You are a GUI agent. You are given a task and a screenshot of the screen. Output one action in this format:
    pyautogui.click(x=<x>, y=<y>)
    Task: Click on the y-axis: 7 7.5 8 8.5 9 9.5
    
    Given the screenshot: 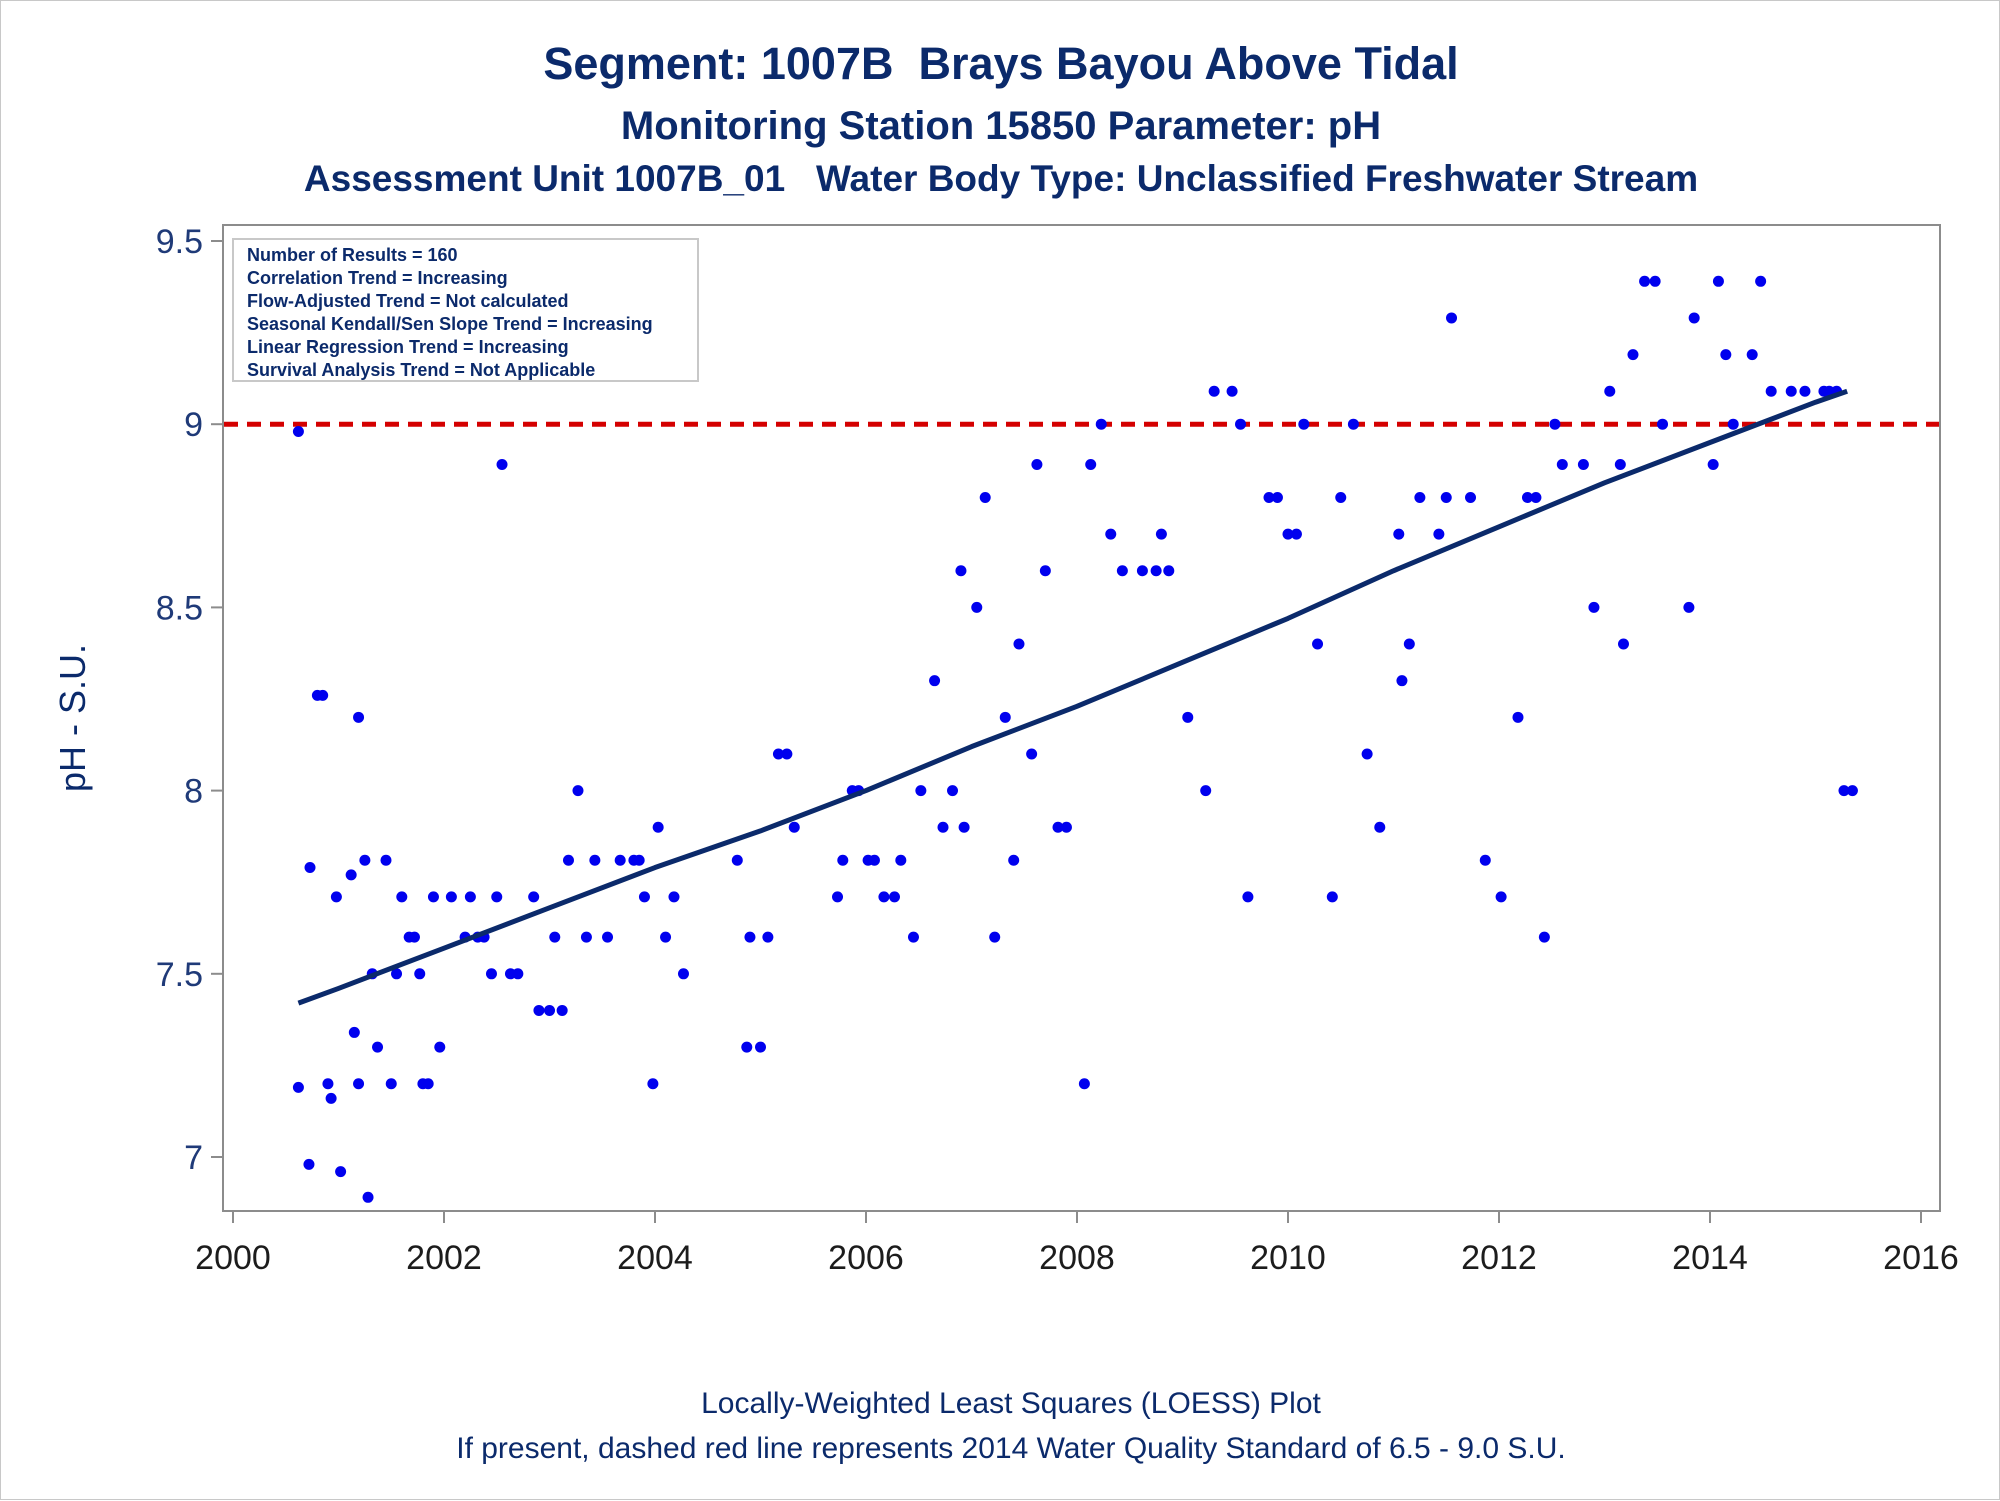 What is the action you would take?
    pyautogui.click(x=189, y=700)
    